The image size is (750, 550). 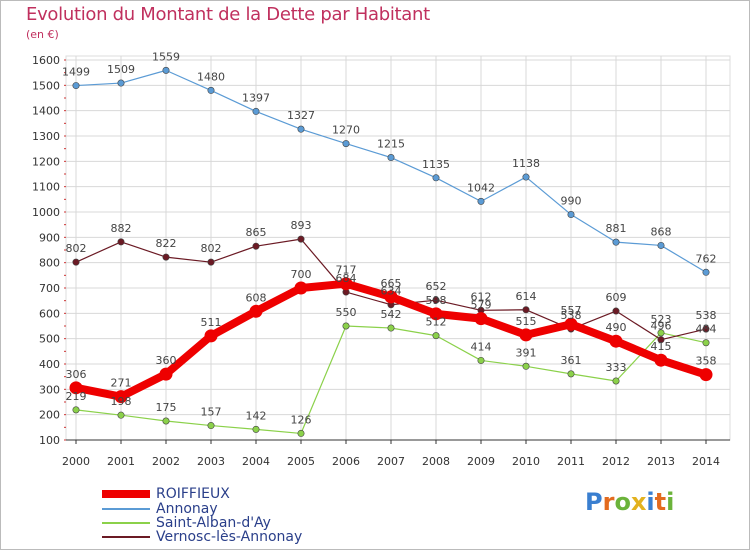 I want to click on data-label: 157, so click(x=211, y=412).